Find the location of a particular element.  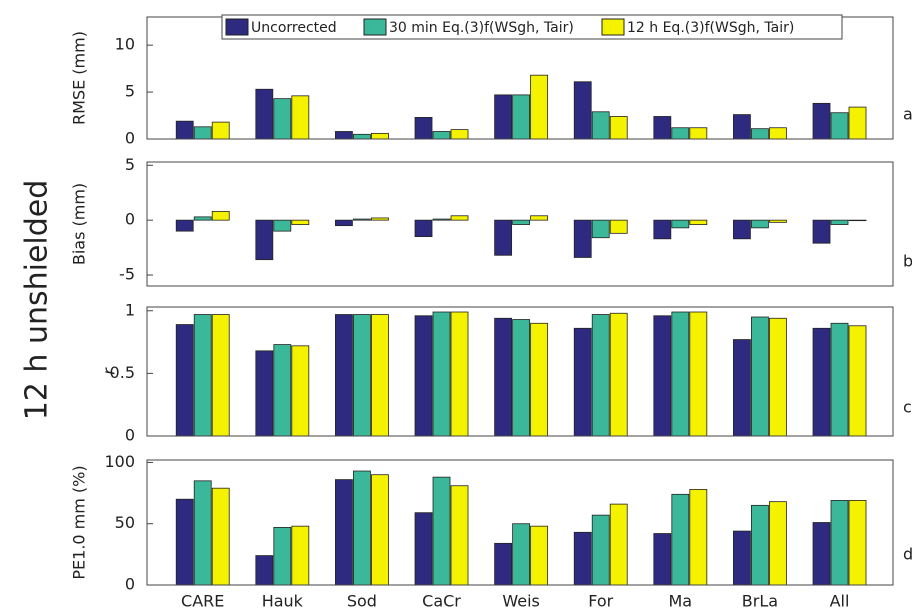

legend-label: 12 h Eq.(3)f(WSgh, Tair) is located at coordinates (710, 28).